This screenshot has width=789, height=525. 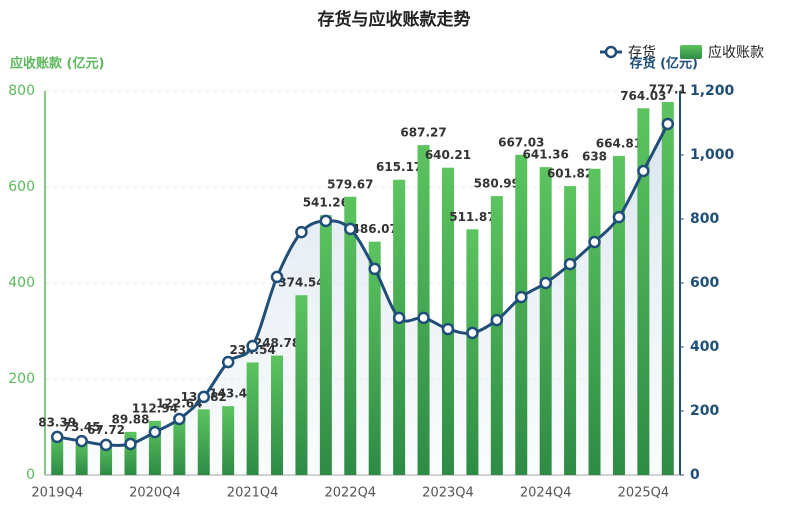 What do you see at coordinates (704, 347) in the screenshot?
I see `y2-tick-label: 400` at bounding box center [704, 347].